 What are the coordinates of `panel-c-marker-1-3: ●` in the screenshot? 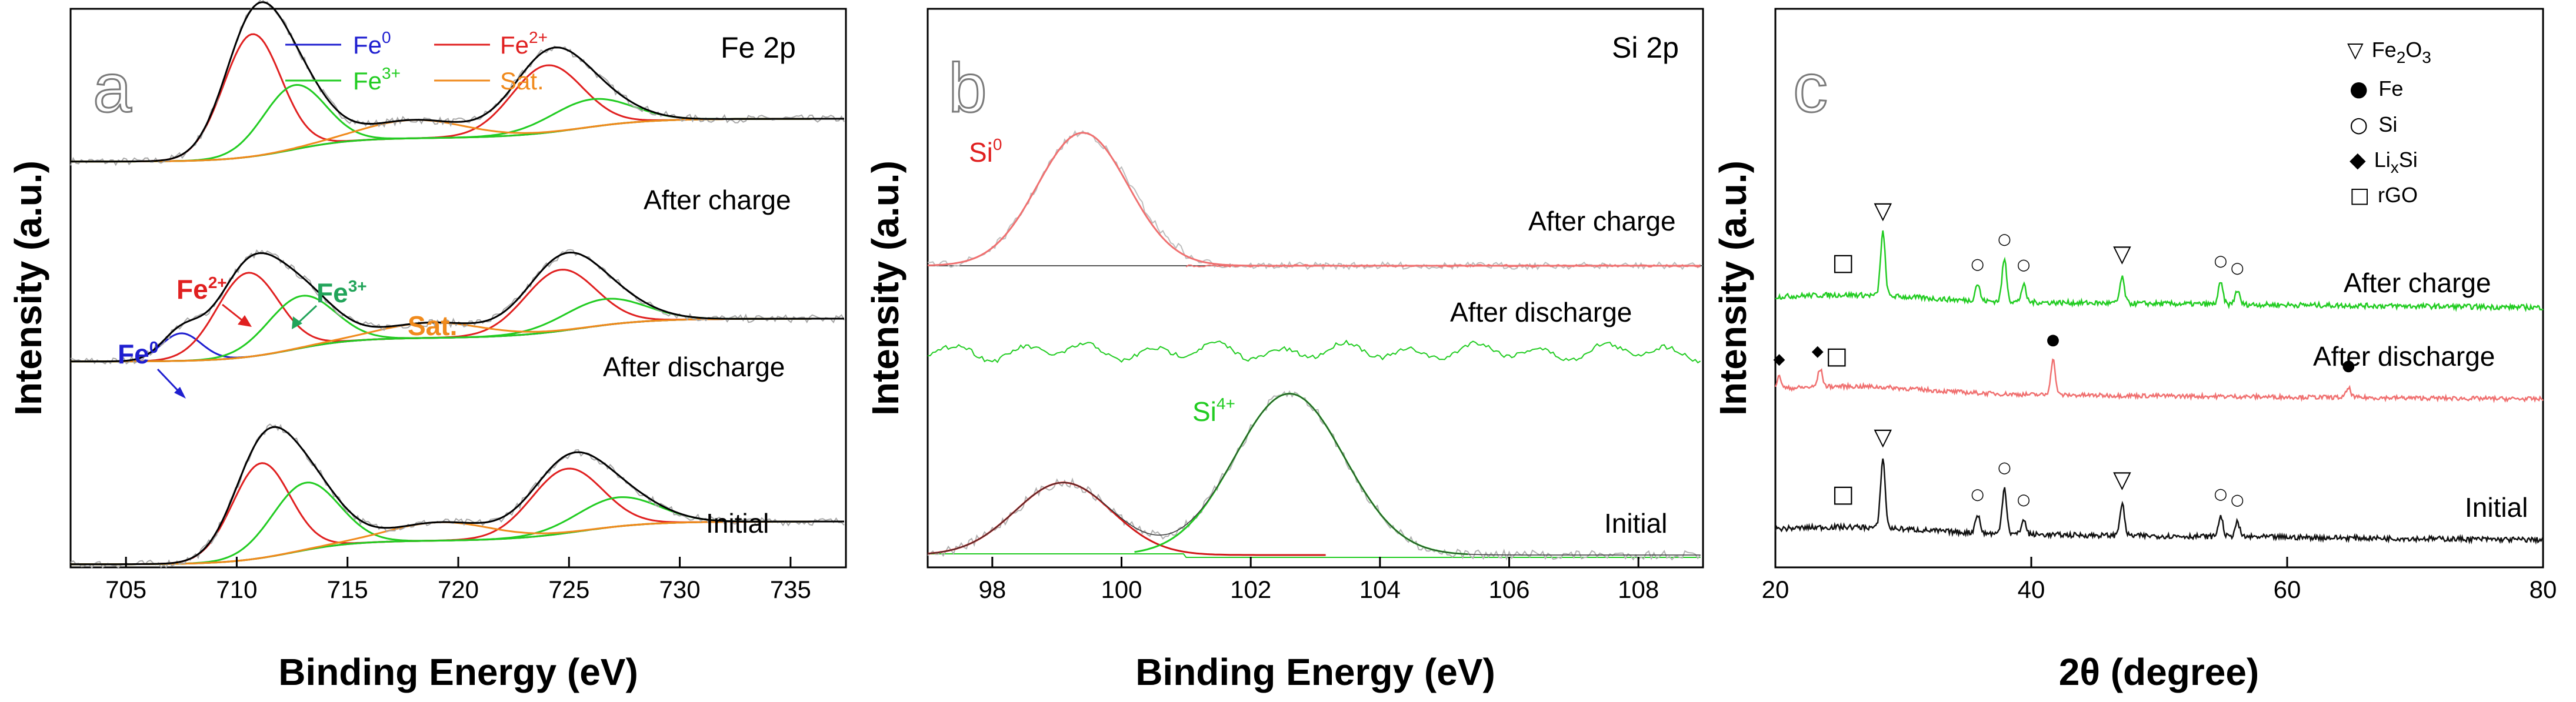 It's located at (2053, 340).